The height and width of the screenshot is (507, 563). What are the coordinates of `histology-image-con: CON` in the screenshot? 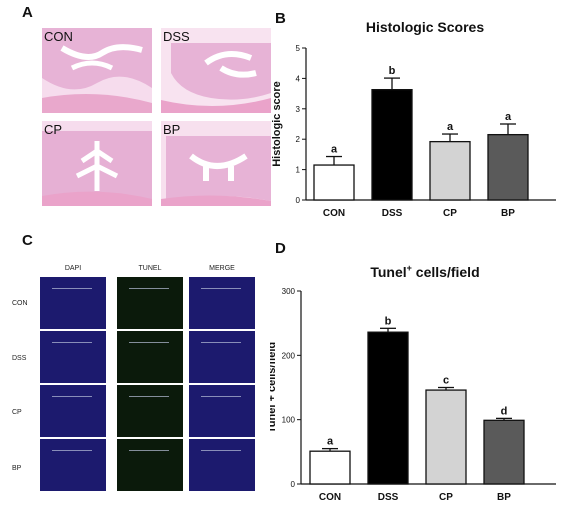 It's located at (97, 70).